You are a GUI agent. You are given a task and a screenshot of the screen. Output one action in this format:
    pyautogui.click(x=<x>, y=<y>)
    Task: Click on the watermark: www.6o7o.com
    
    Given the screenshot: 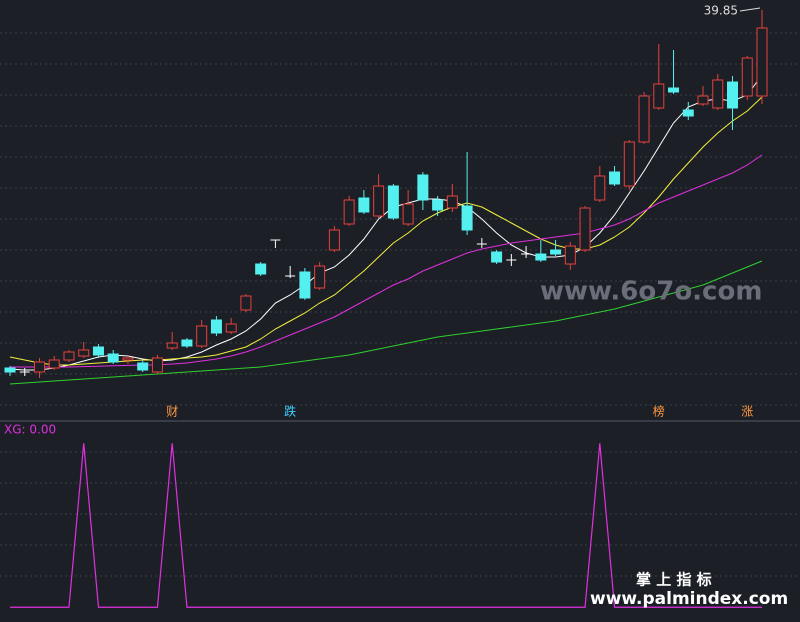 What is the action you would take?
    pyautogui.click(x=651, y=292)
    